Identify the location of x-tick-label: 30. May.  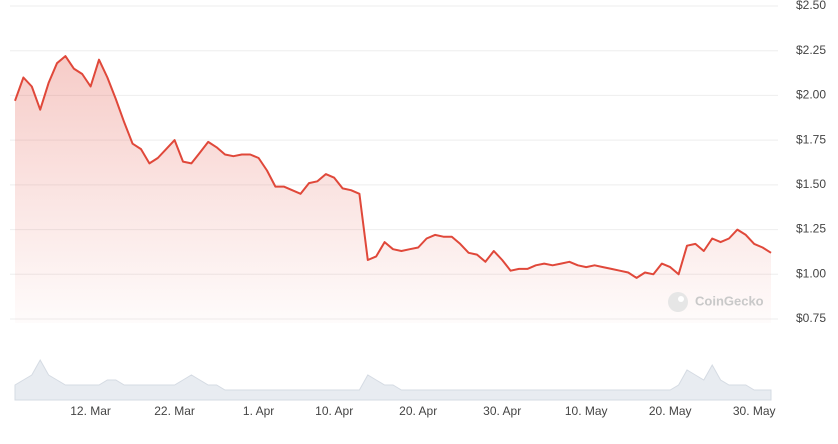
(754, 411).